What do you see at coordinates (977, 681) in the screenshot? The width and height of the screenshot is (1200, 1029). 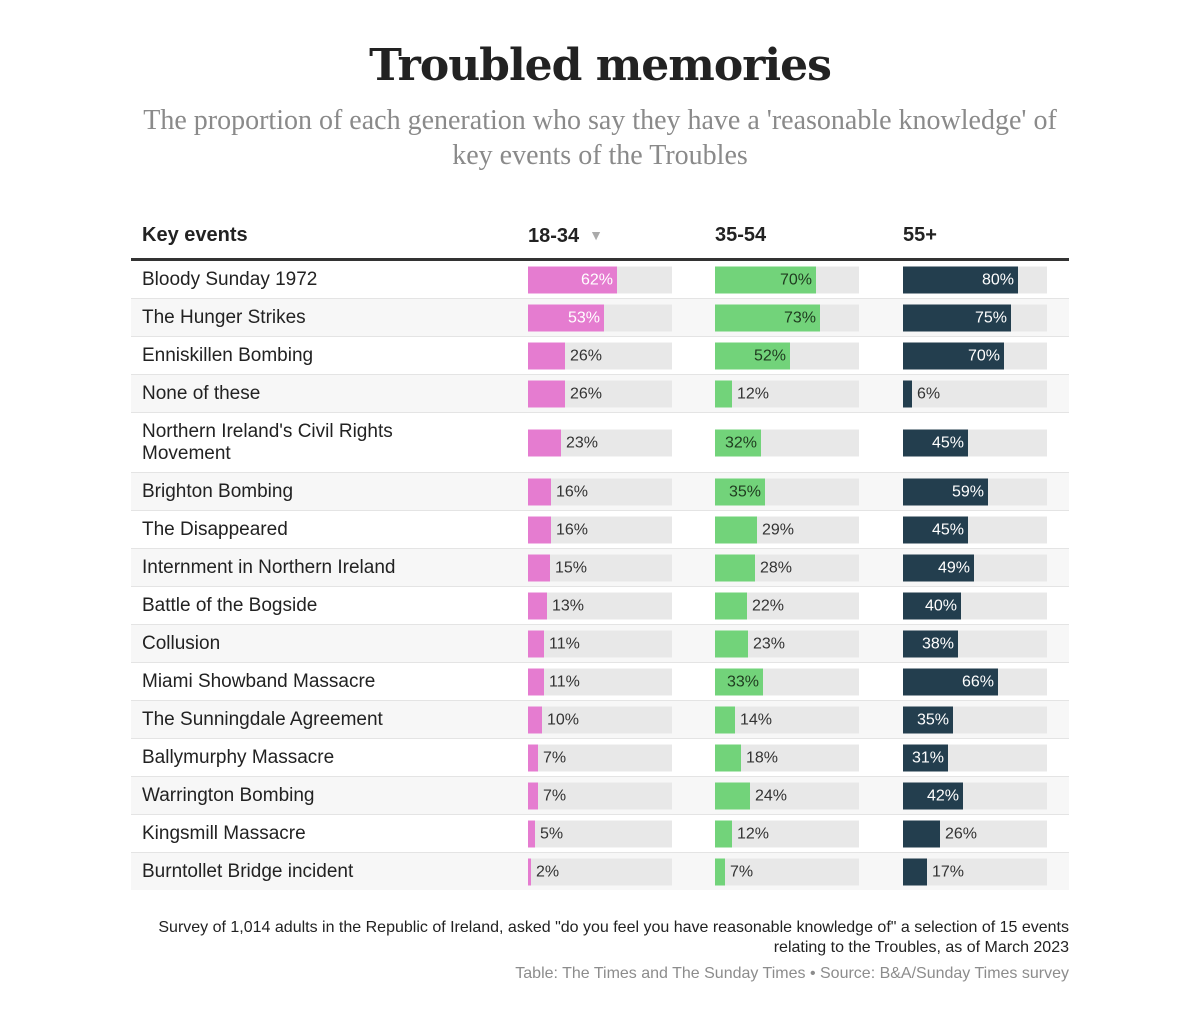 I see `value-label: 66%` at bounding box center [977, 681].